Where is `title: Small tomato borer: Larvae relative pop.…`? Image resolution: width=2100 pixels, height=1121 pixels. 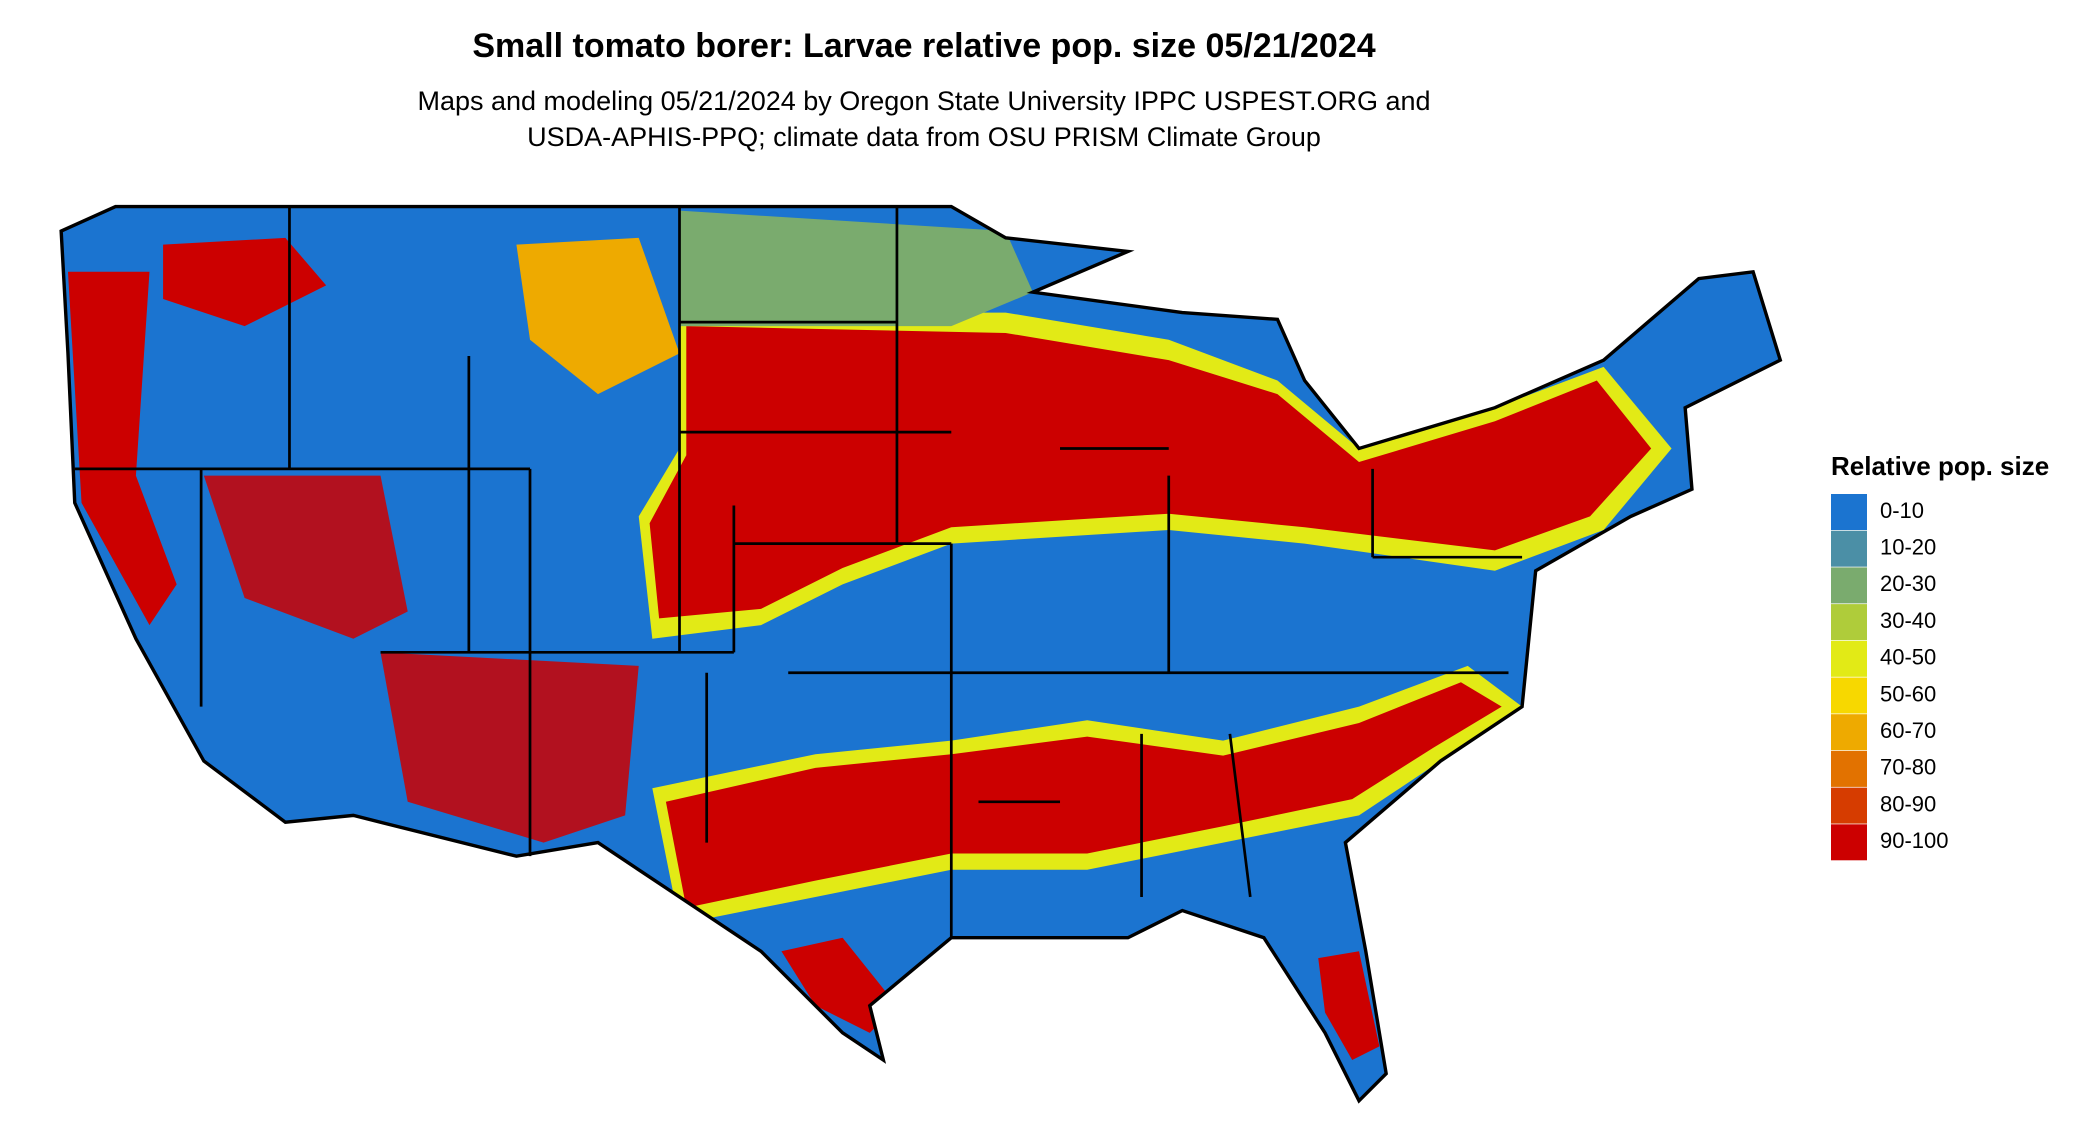
title: Small tomato borer: Larvae relative pop.… is located at coordinates (923, 46).